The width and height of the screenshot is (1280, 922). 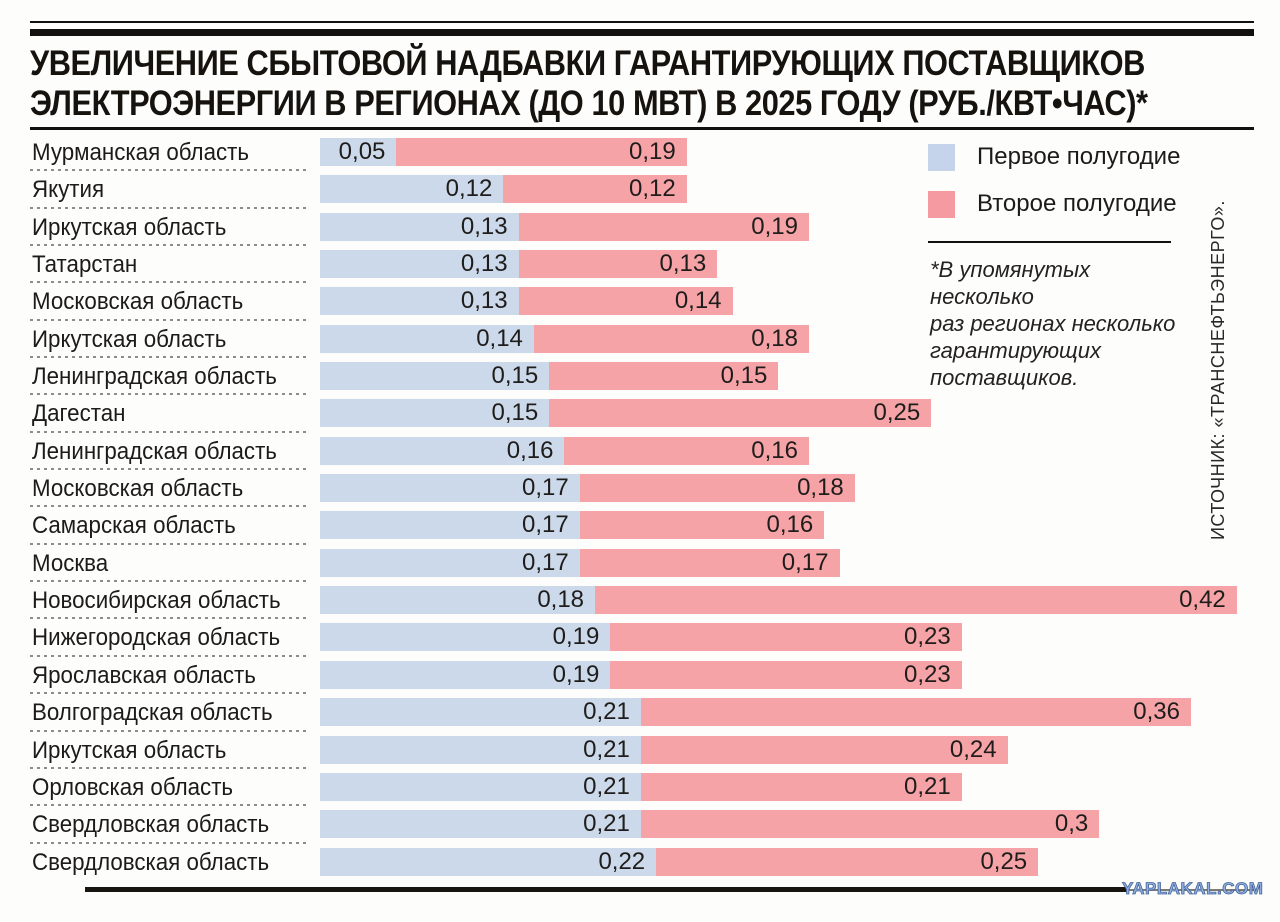 I want to click on bar-second-half: 0,25, so click(x=847, y=861).